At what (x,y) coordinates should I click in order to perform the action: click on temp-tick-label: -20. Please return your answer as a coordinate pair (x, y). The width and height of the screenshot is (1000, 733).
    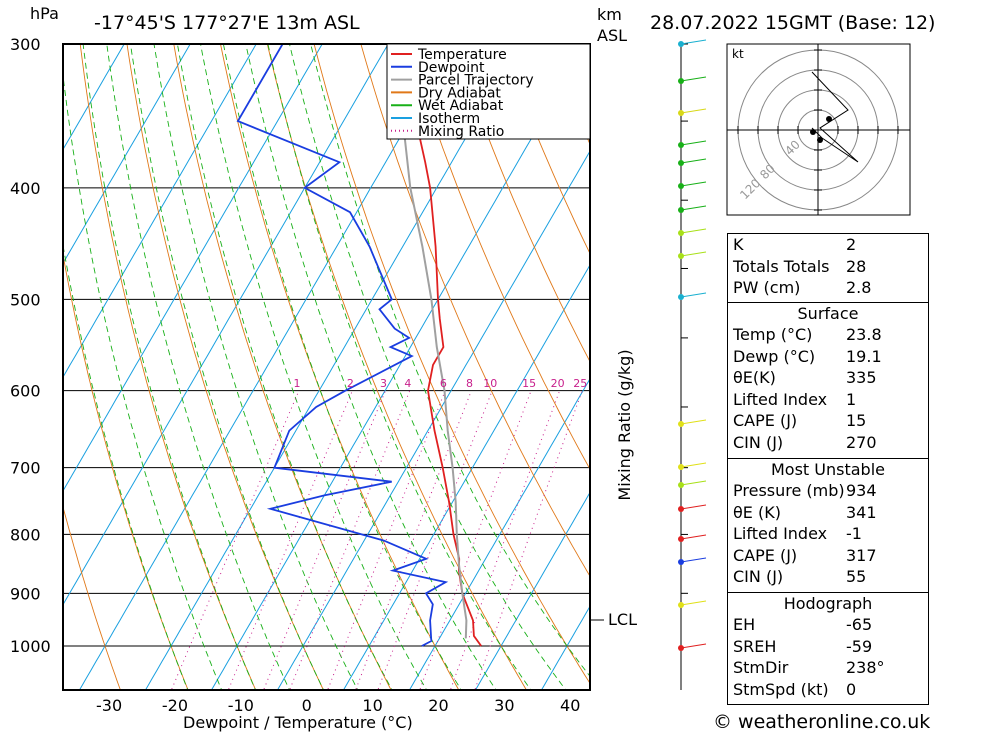
    Looking at the image, I should click on (175, 705).